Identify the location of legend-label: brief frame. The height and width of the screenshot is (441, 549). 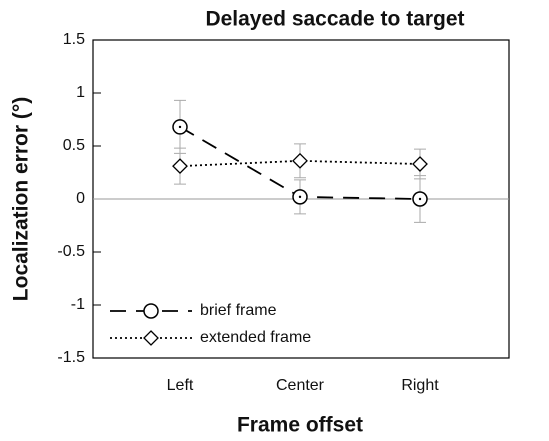
(238, 310).